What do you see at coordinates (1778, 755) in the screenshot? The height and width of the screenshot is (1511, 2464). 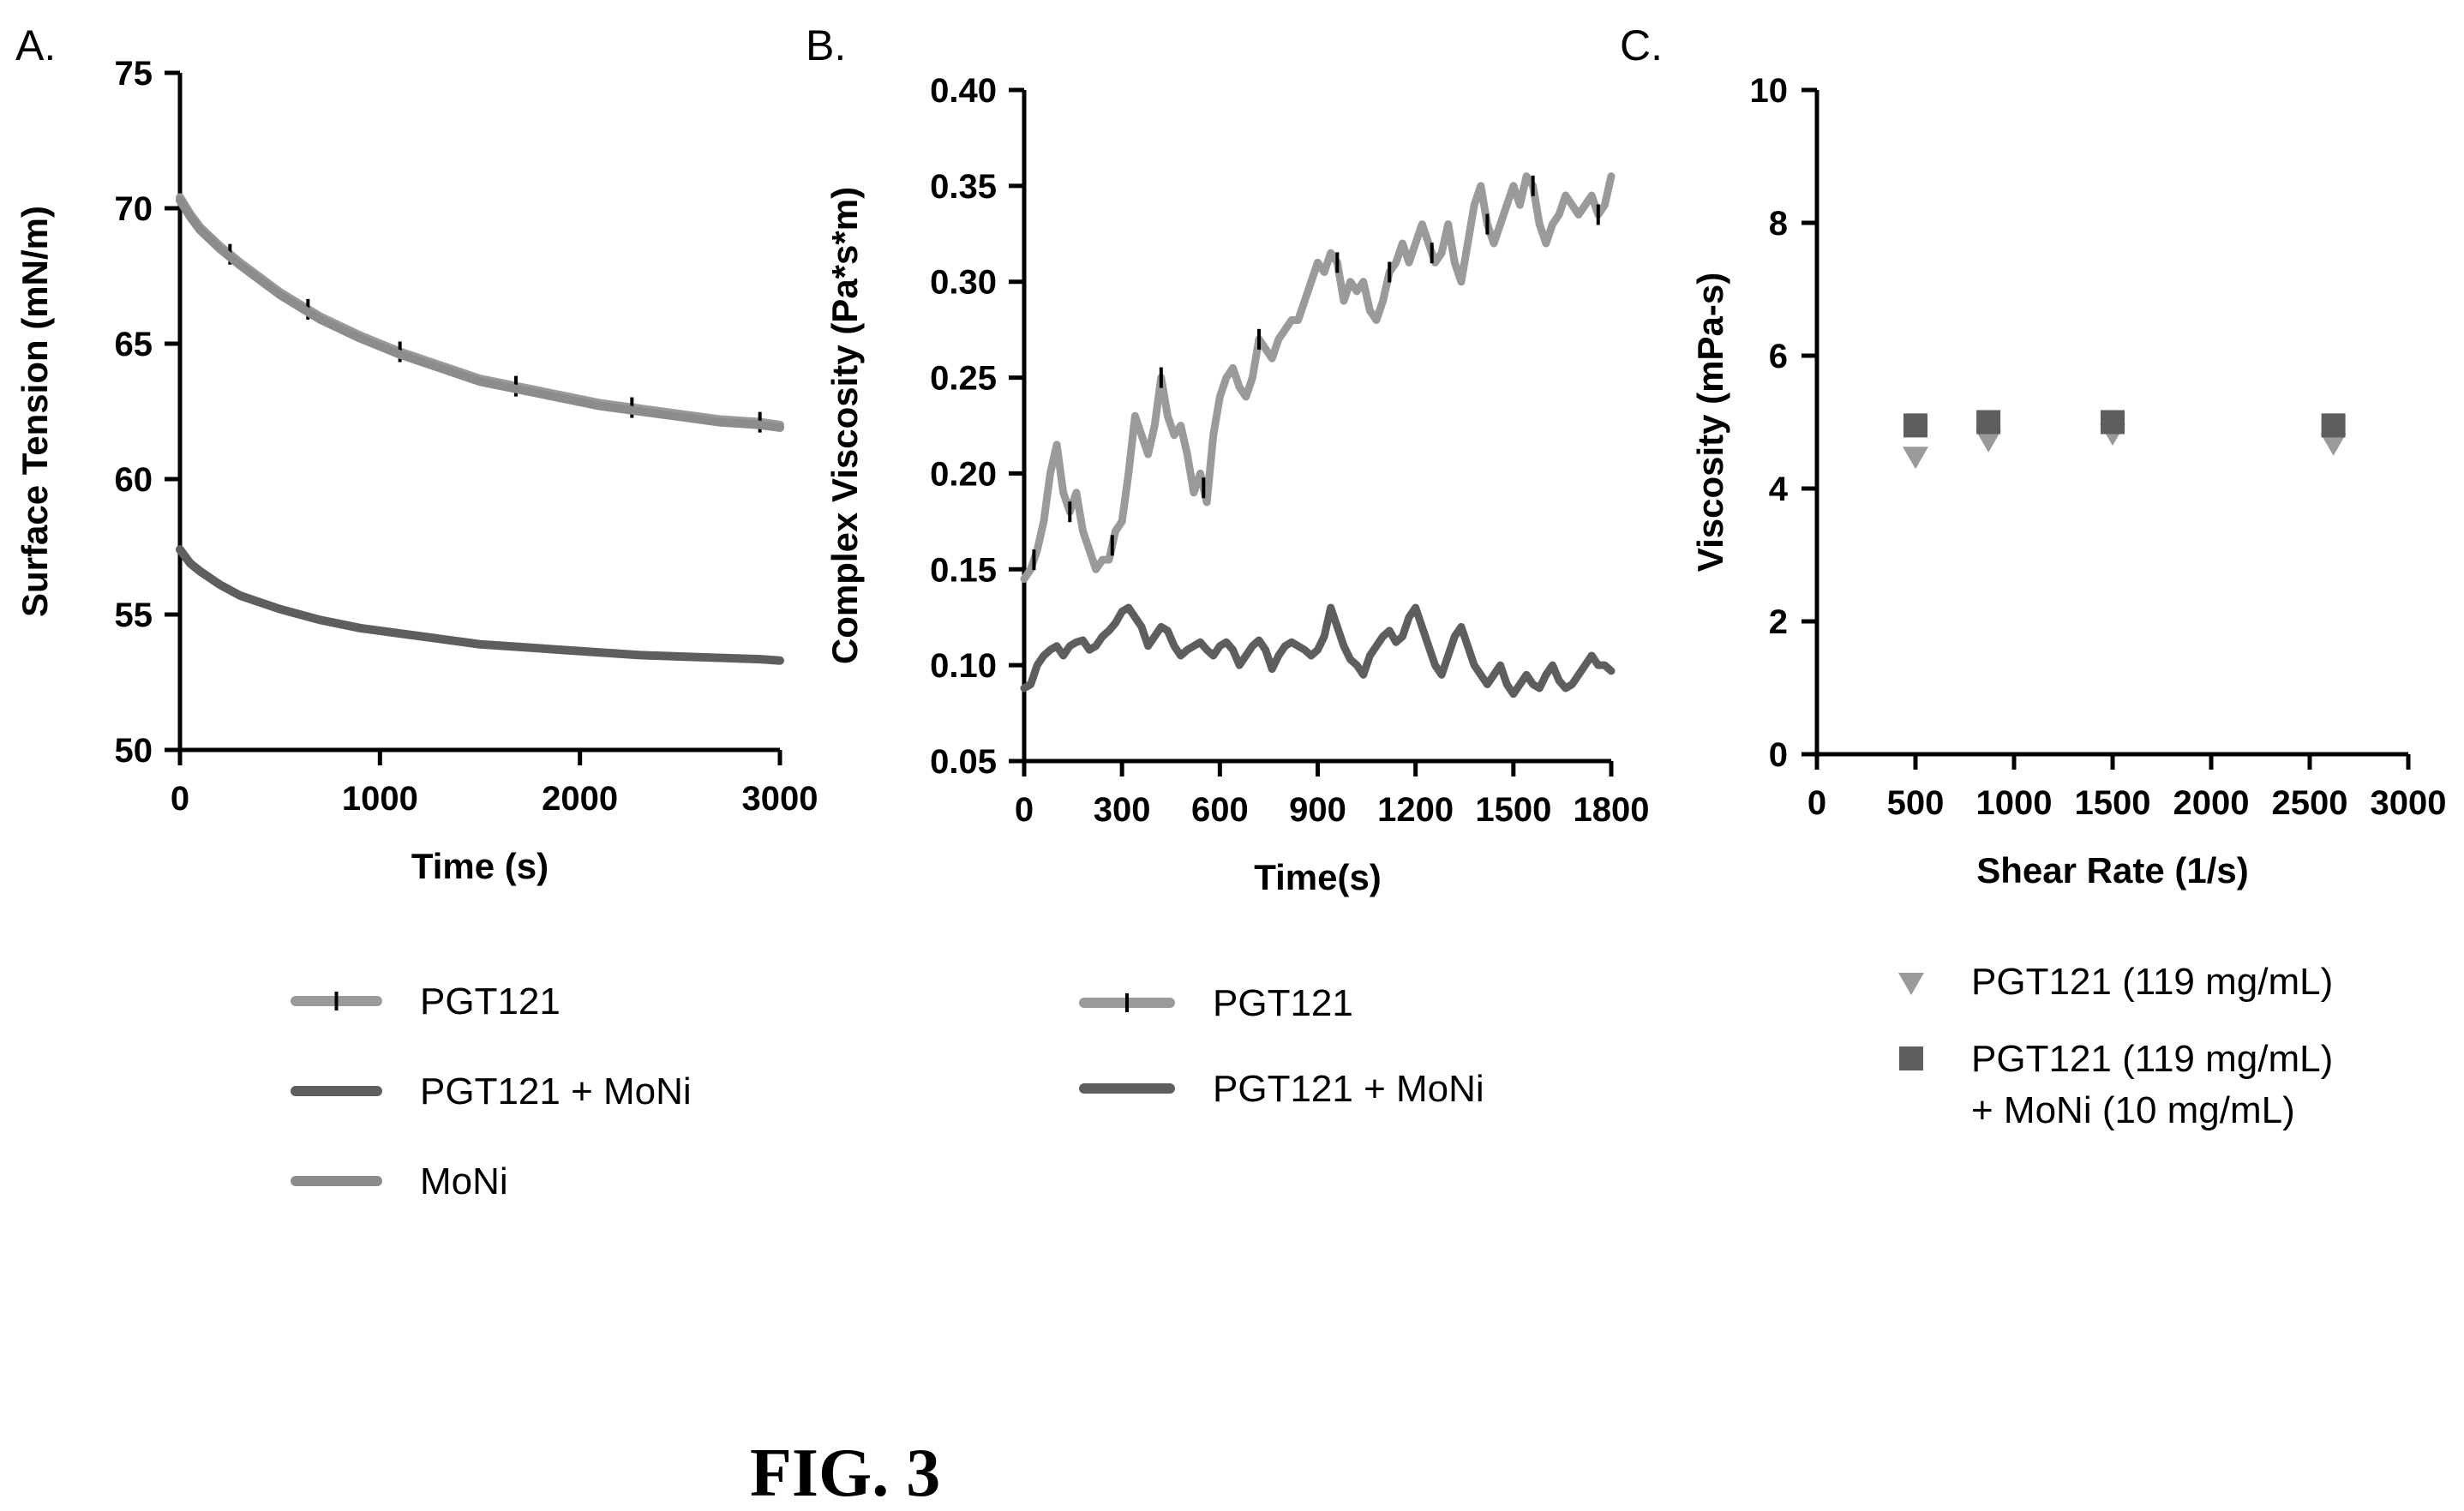 I see `panel-c-y-tick-label: 0` at bounding box center [1778, 755].